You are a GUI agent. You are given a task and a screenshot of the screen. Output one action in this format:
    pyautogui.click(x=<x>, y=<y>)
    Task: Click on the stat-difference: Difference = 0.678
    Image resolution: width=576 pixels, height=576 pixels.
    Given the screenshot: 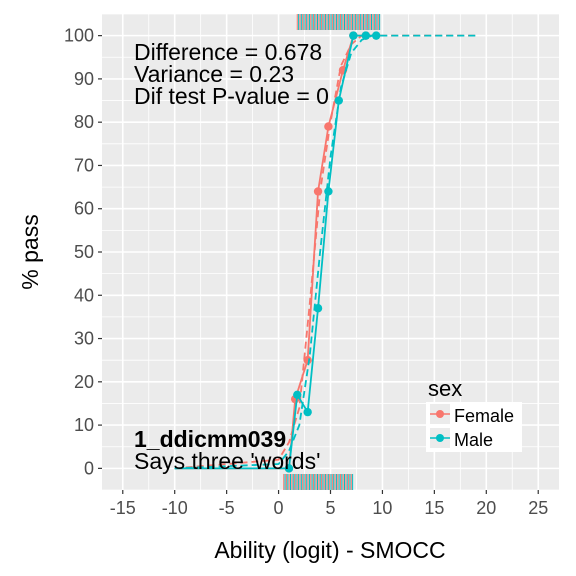 What is the action you would take?
    pyautogui.click(x=228, y=52)
    